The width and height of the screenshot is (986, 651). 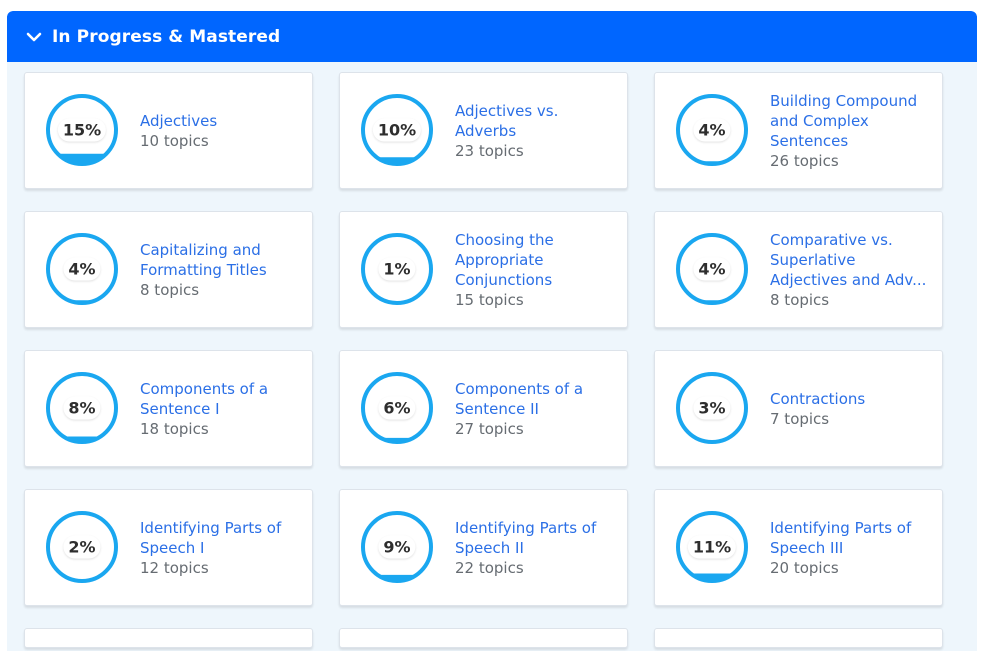 I want to click on progress-ring: 15%, so click(x=82, y=130).